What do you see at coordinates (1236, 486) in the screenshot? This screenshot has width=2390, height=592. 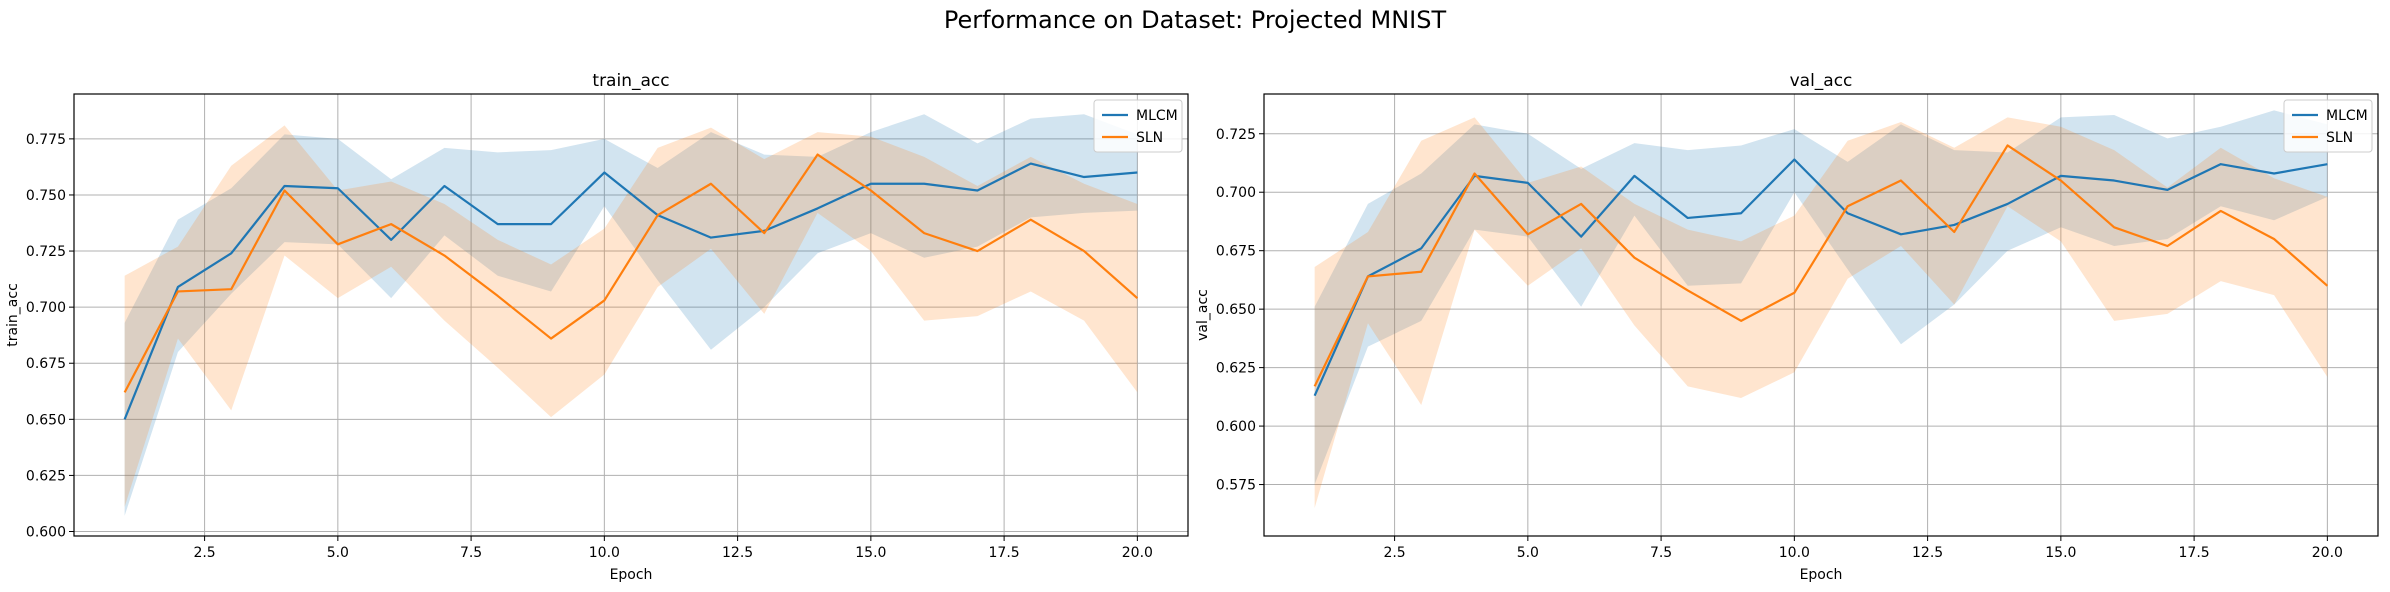 I see `y-tick-label: 0.575` at bounding box center [1236, 486].